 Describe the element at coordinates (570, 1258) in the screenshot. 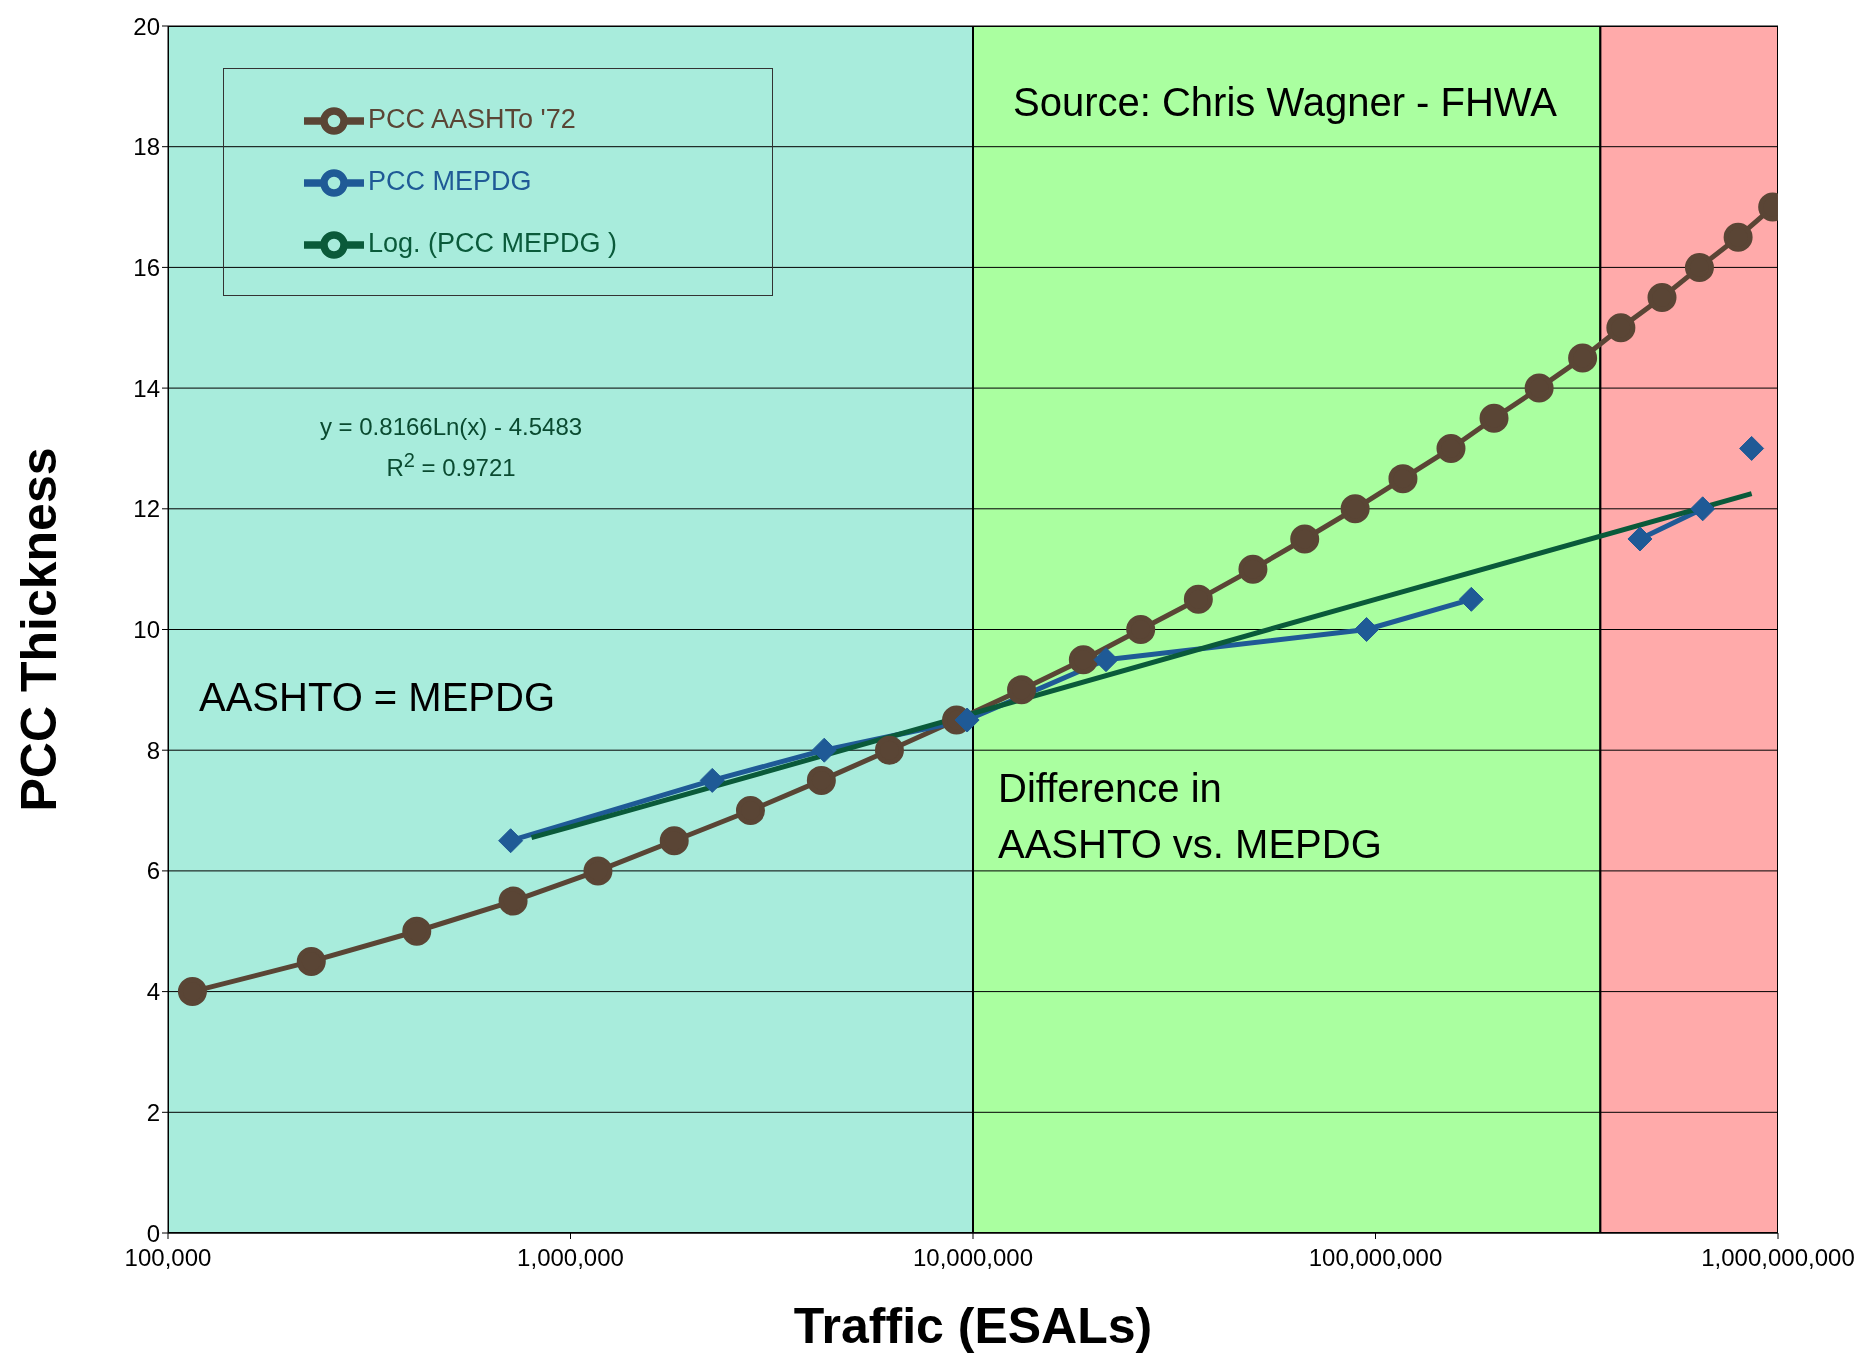

I see `x-tick-label: 1,000,000` at that location.